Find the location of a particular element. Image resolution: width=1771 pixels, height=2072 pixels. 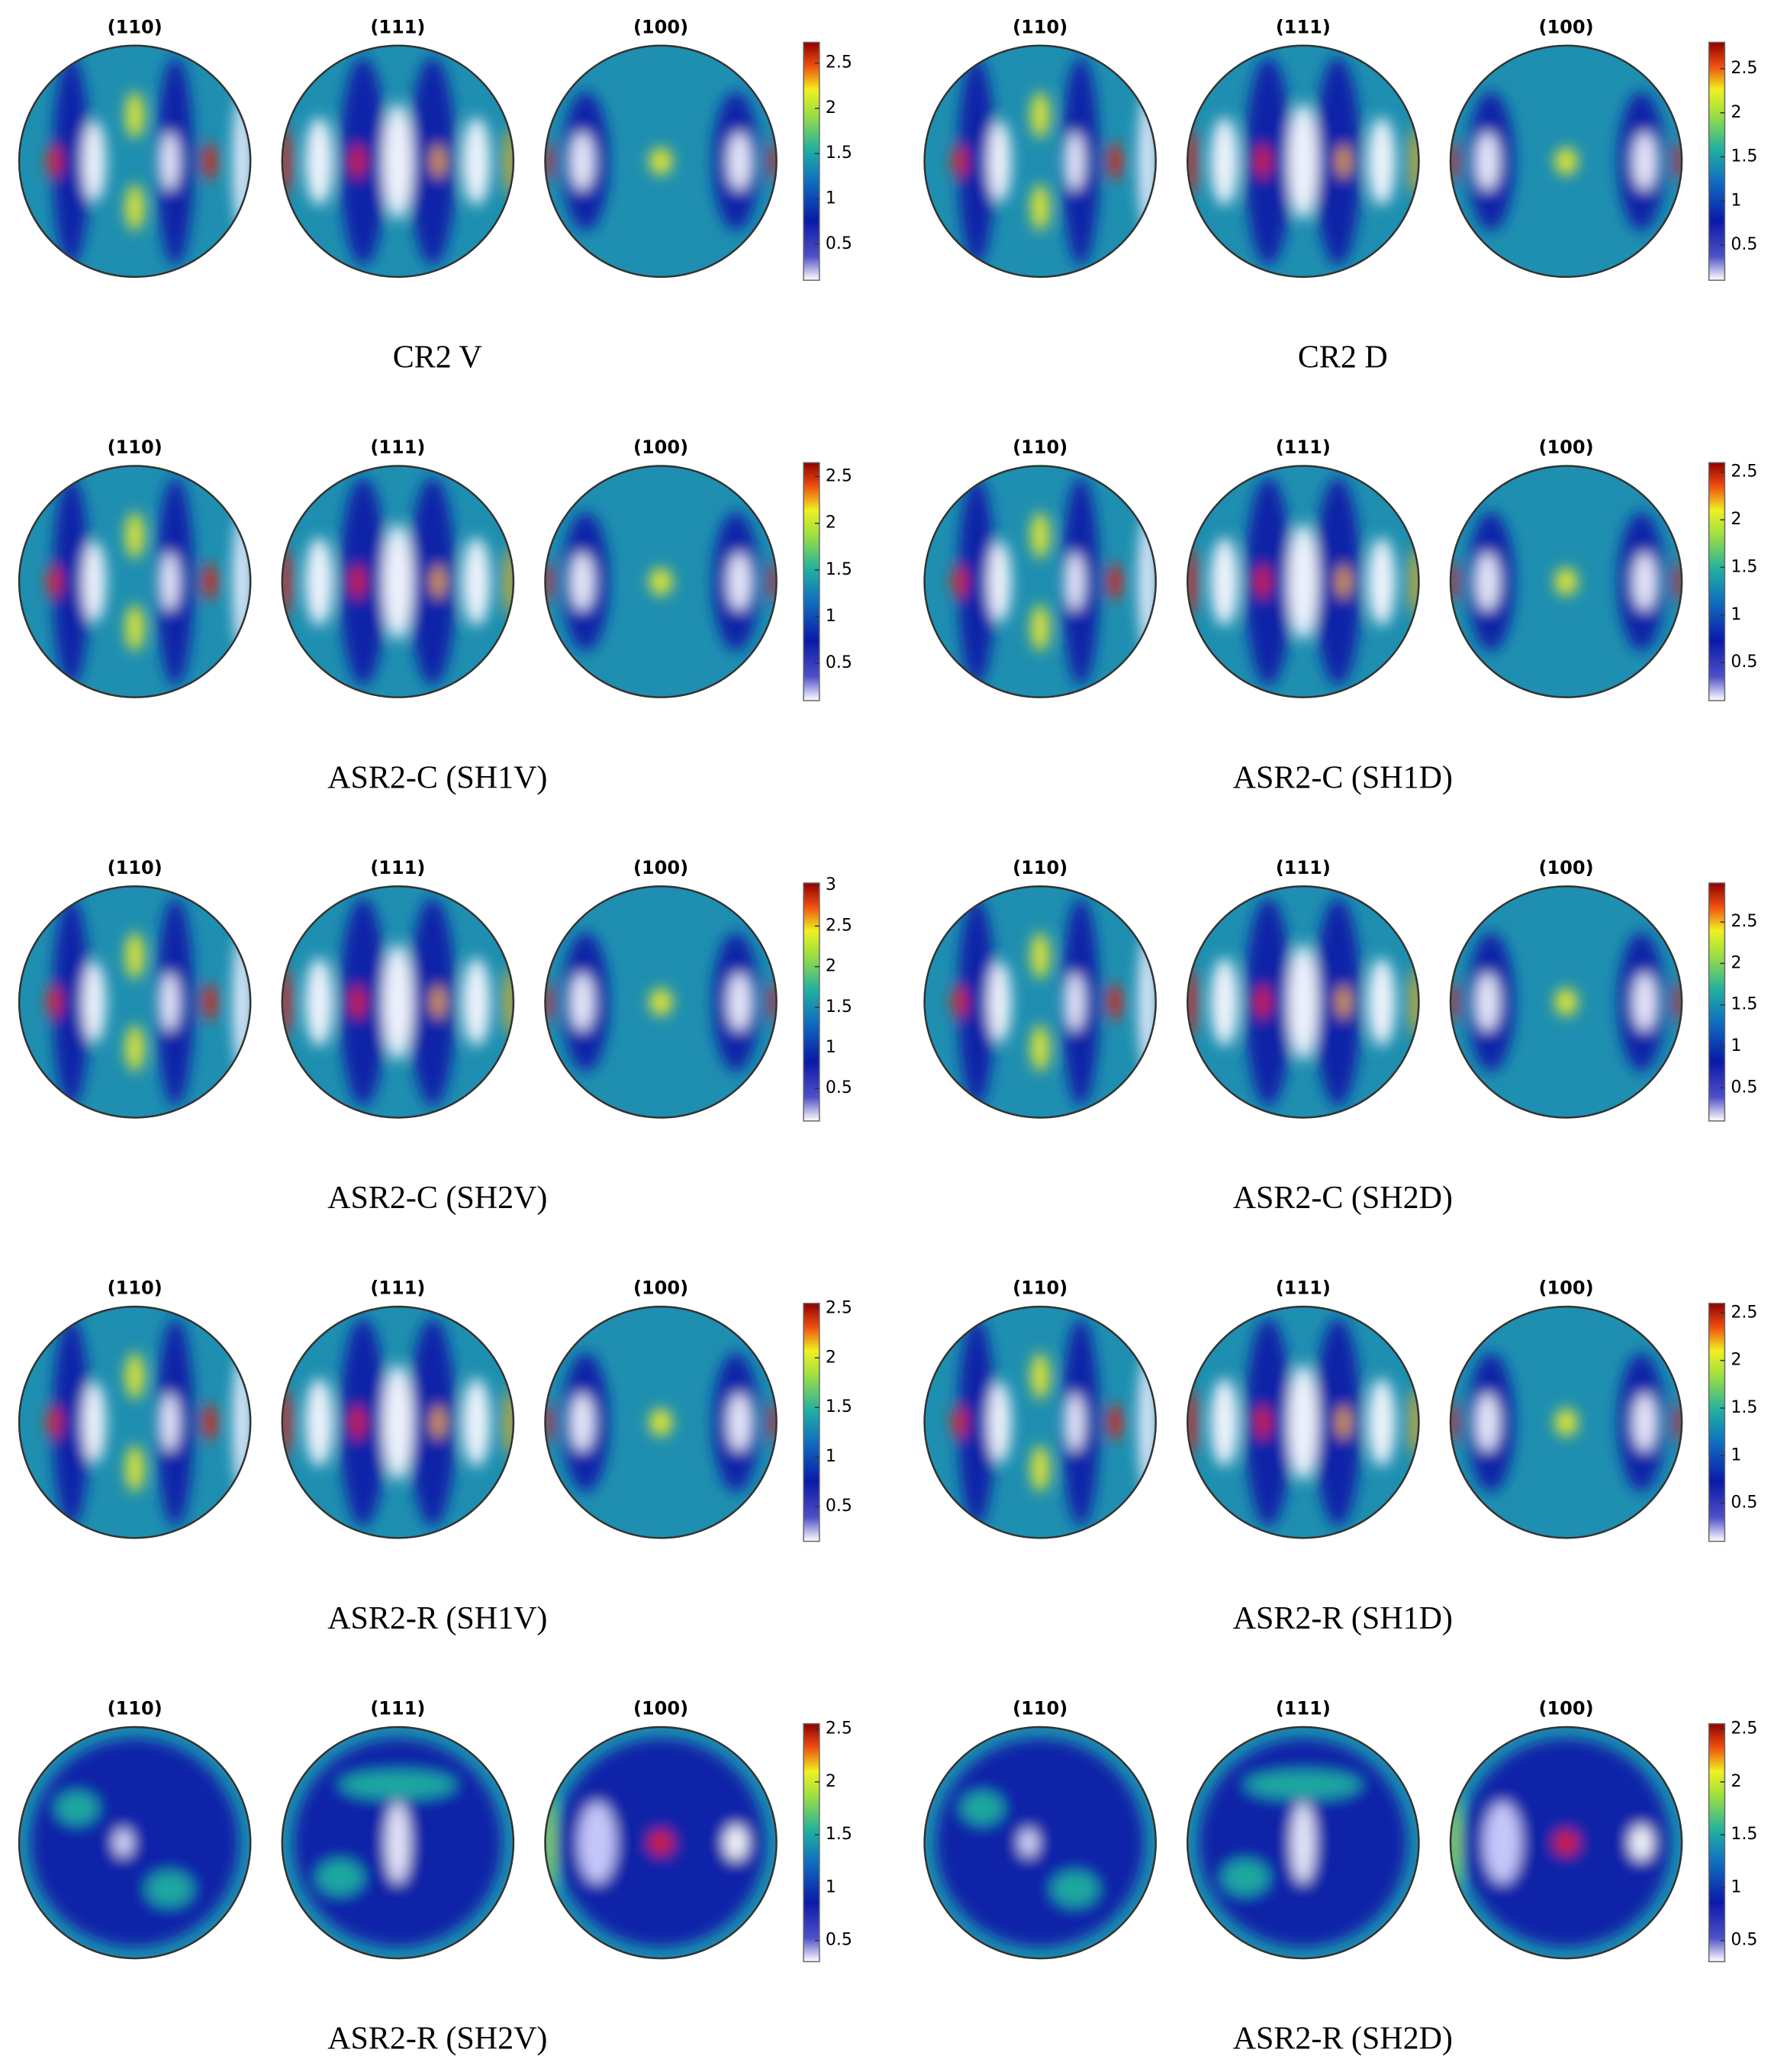

caption: CR2 V is located at coordinates (437, 358).